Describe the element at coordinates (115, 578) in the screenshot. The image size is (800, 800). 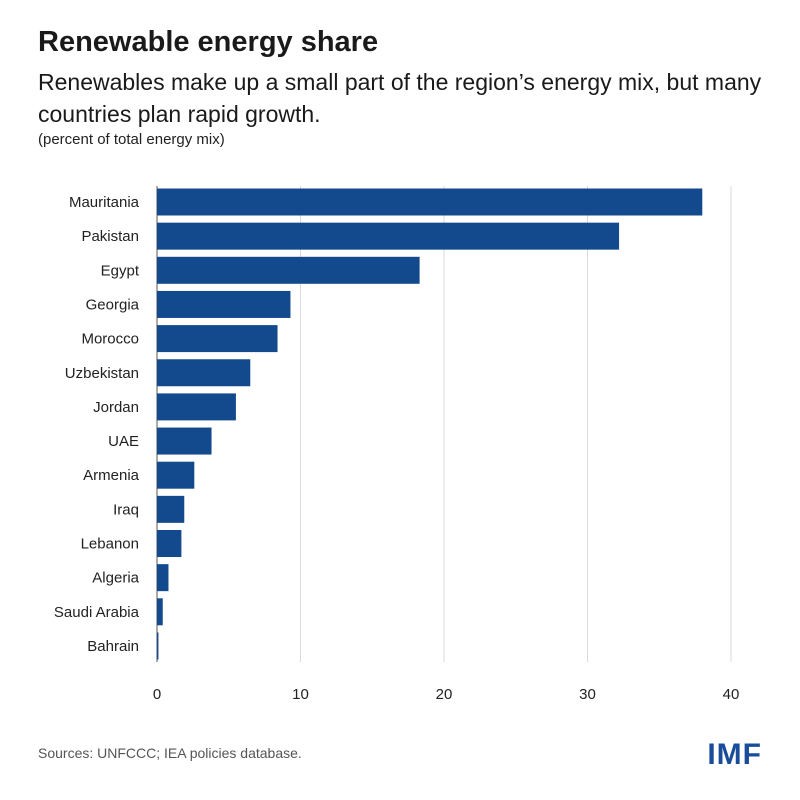
I see `category-label: Algeria` at that location.